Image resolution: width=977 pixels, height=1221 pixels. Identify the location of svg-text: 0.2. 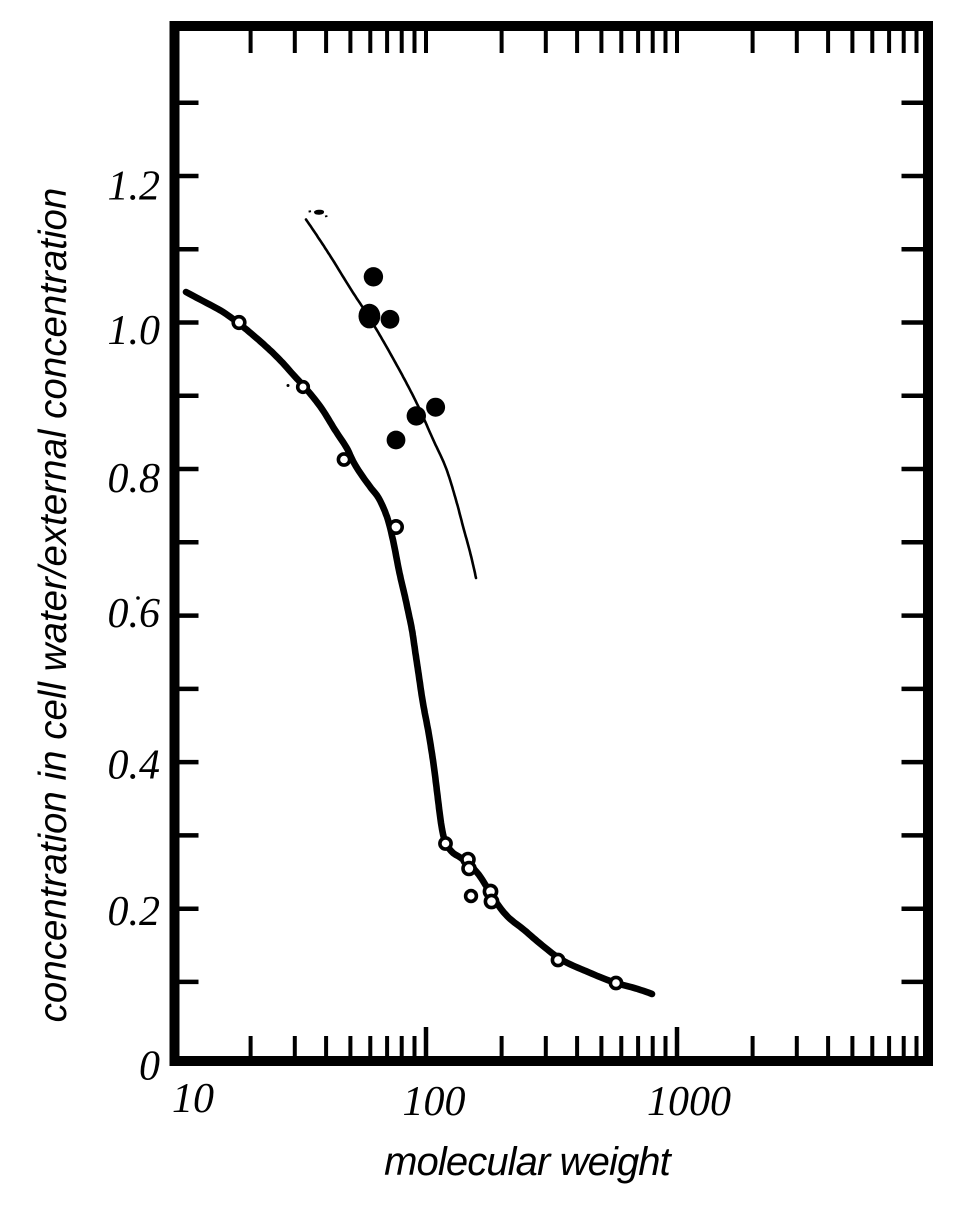
(134, 912).